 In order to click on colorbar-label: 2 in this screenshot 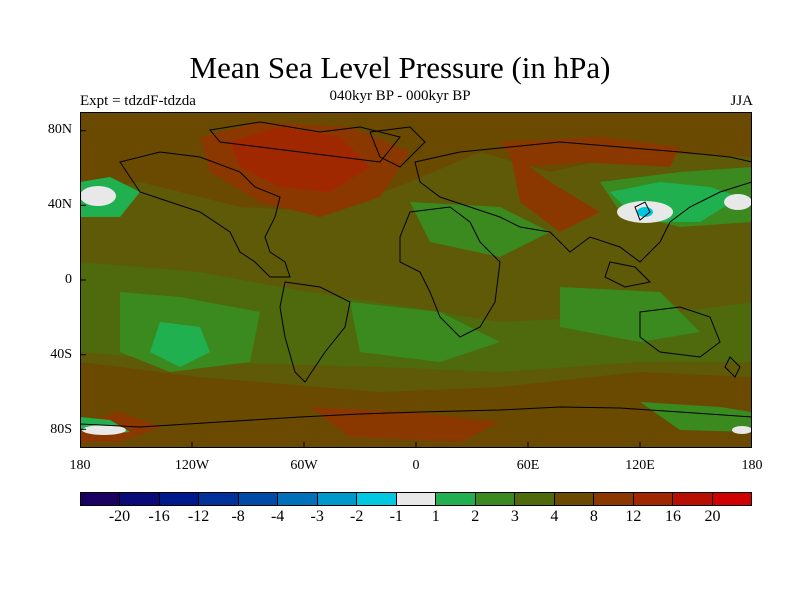, I will do `click(475, 516)`.